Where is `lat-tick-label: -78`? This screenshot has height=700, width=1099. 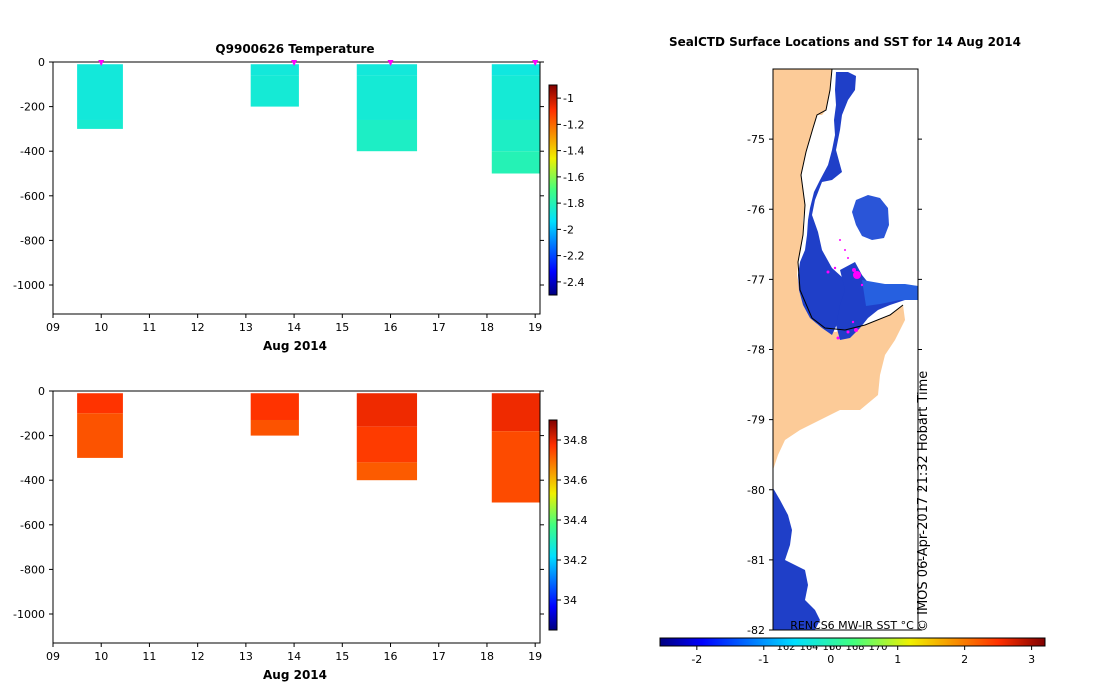 lat-tick-label: -78 is located at coordinates (756, 350).